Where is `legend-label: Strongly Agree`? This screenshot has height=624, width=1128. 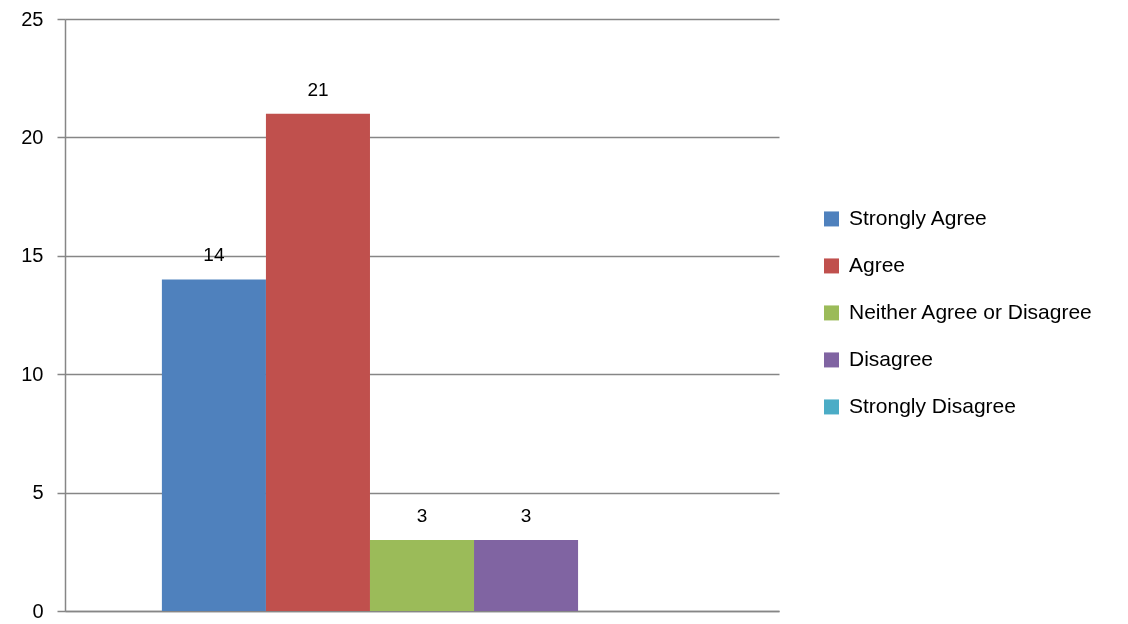
legend-label: Strongly Agree is located at coordinates (918, 217).